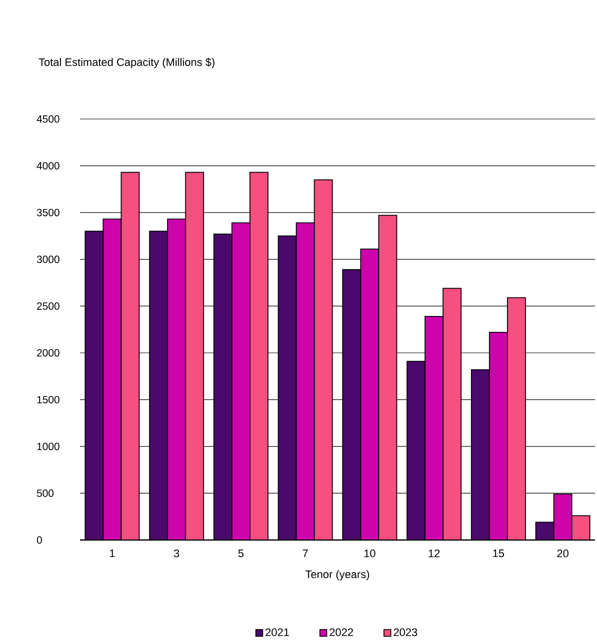  I want to click on y-tick-label: 0, so click(39, 540).